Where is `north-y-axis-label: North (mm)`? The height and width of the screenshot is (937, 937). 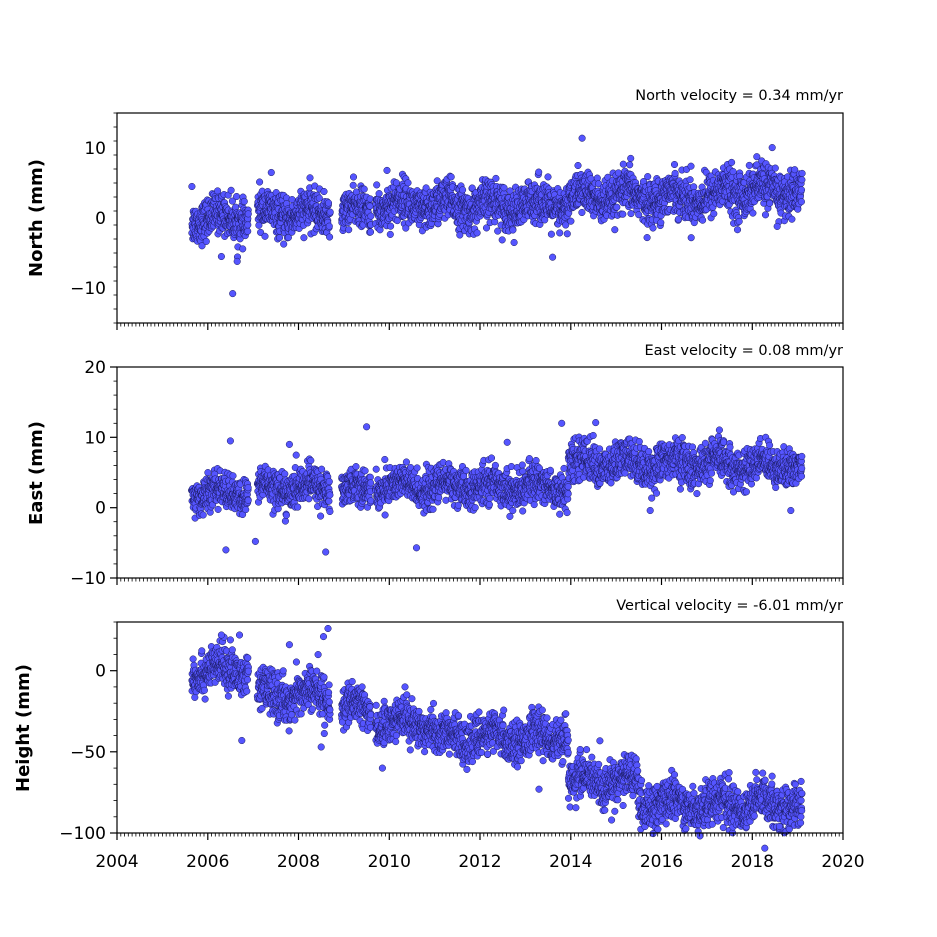
north-y-axis-label: North (mm) is located at coordinates (36, 218).